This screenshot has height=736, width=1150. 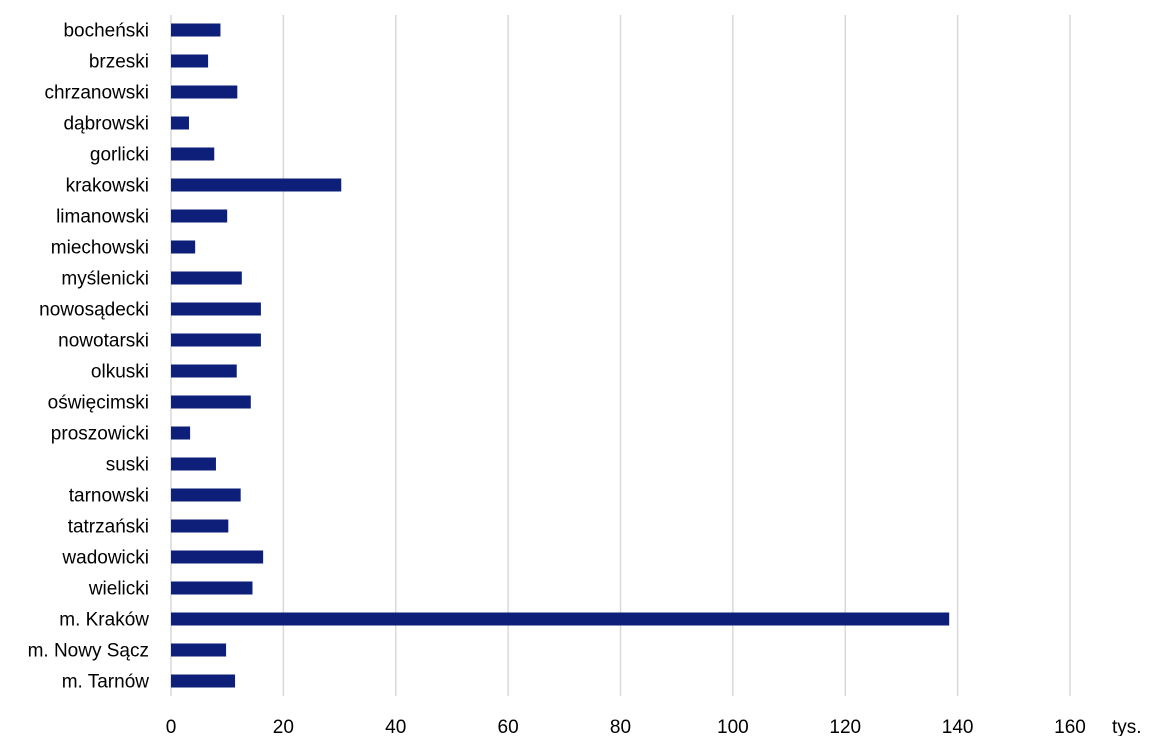 What do you see at coordinates (105, 558) in the screenshot?
I see `category-label: wadowicki` at bounding box center [105, 558].